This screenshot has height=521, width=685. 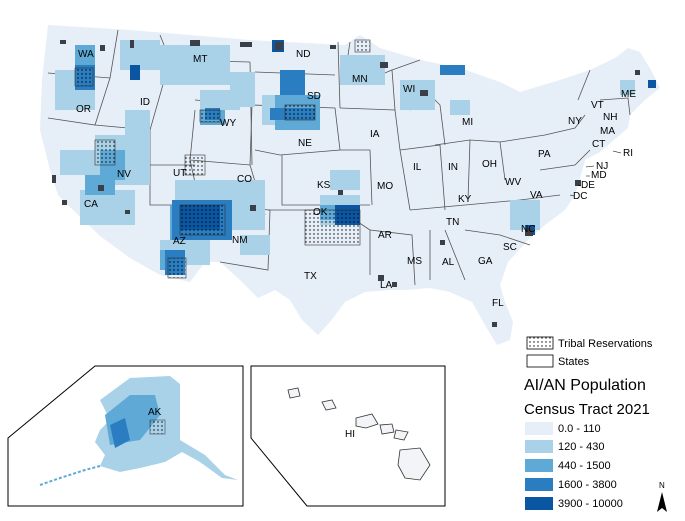 I want to click on label-PA: PA, so click(x=544, y=154).